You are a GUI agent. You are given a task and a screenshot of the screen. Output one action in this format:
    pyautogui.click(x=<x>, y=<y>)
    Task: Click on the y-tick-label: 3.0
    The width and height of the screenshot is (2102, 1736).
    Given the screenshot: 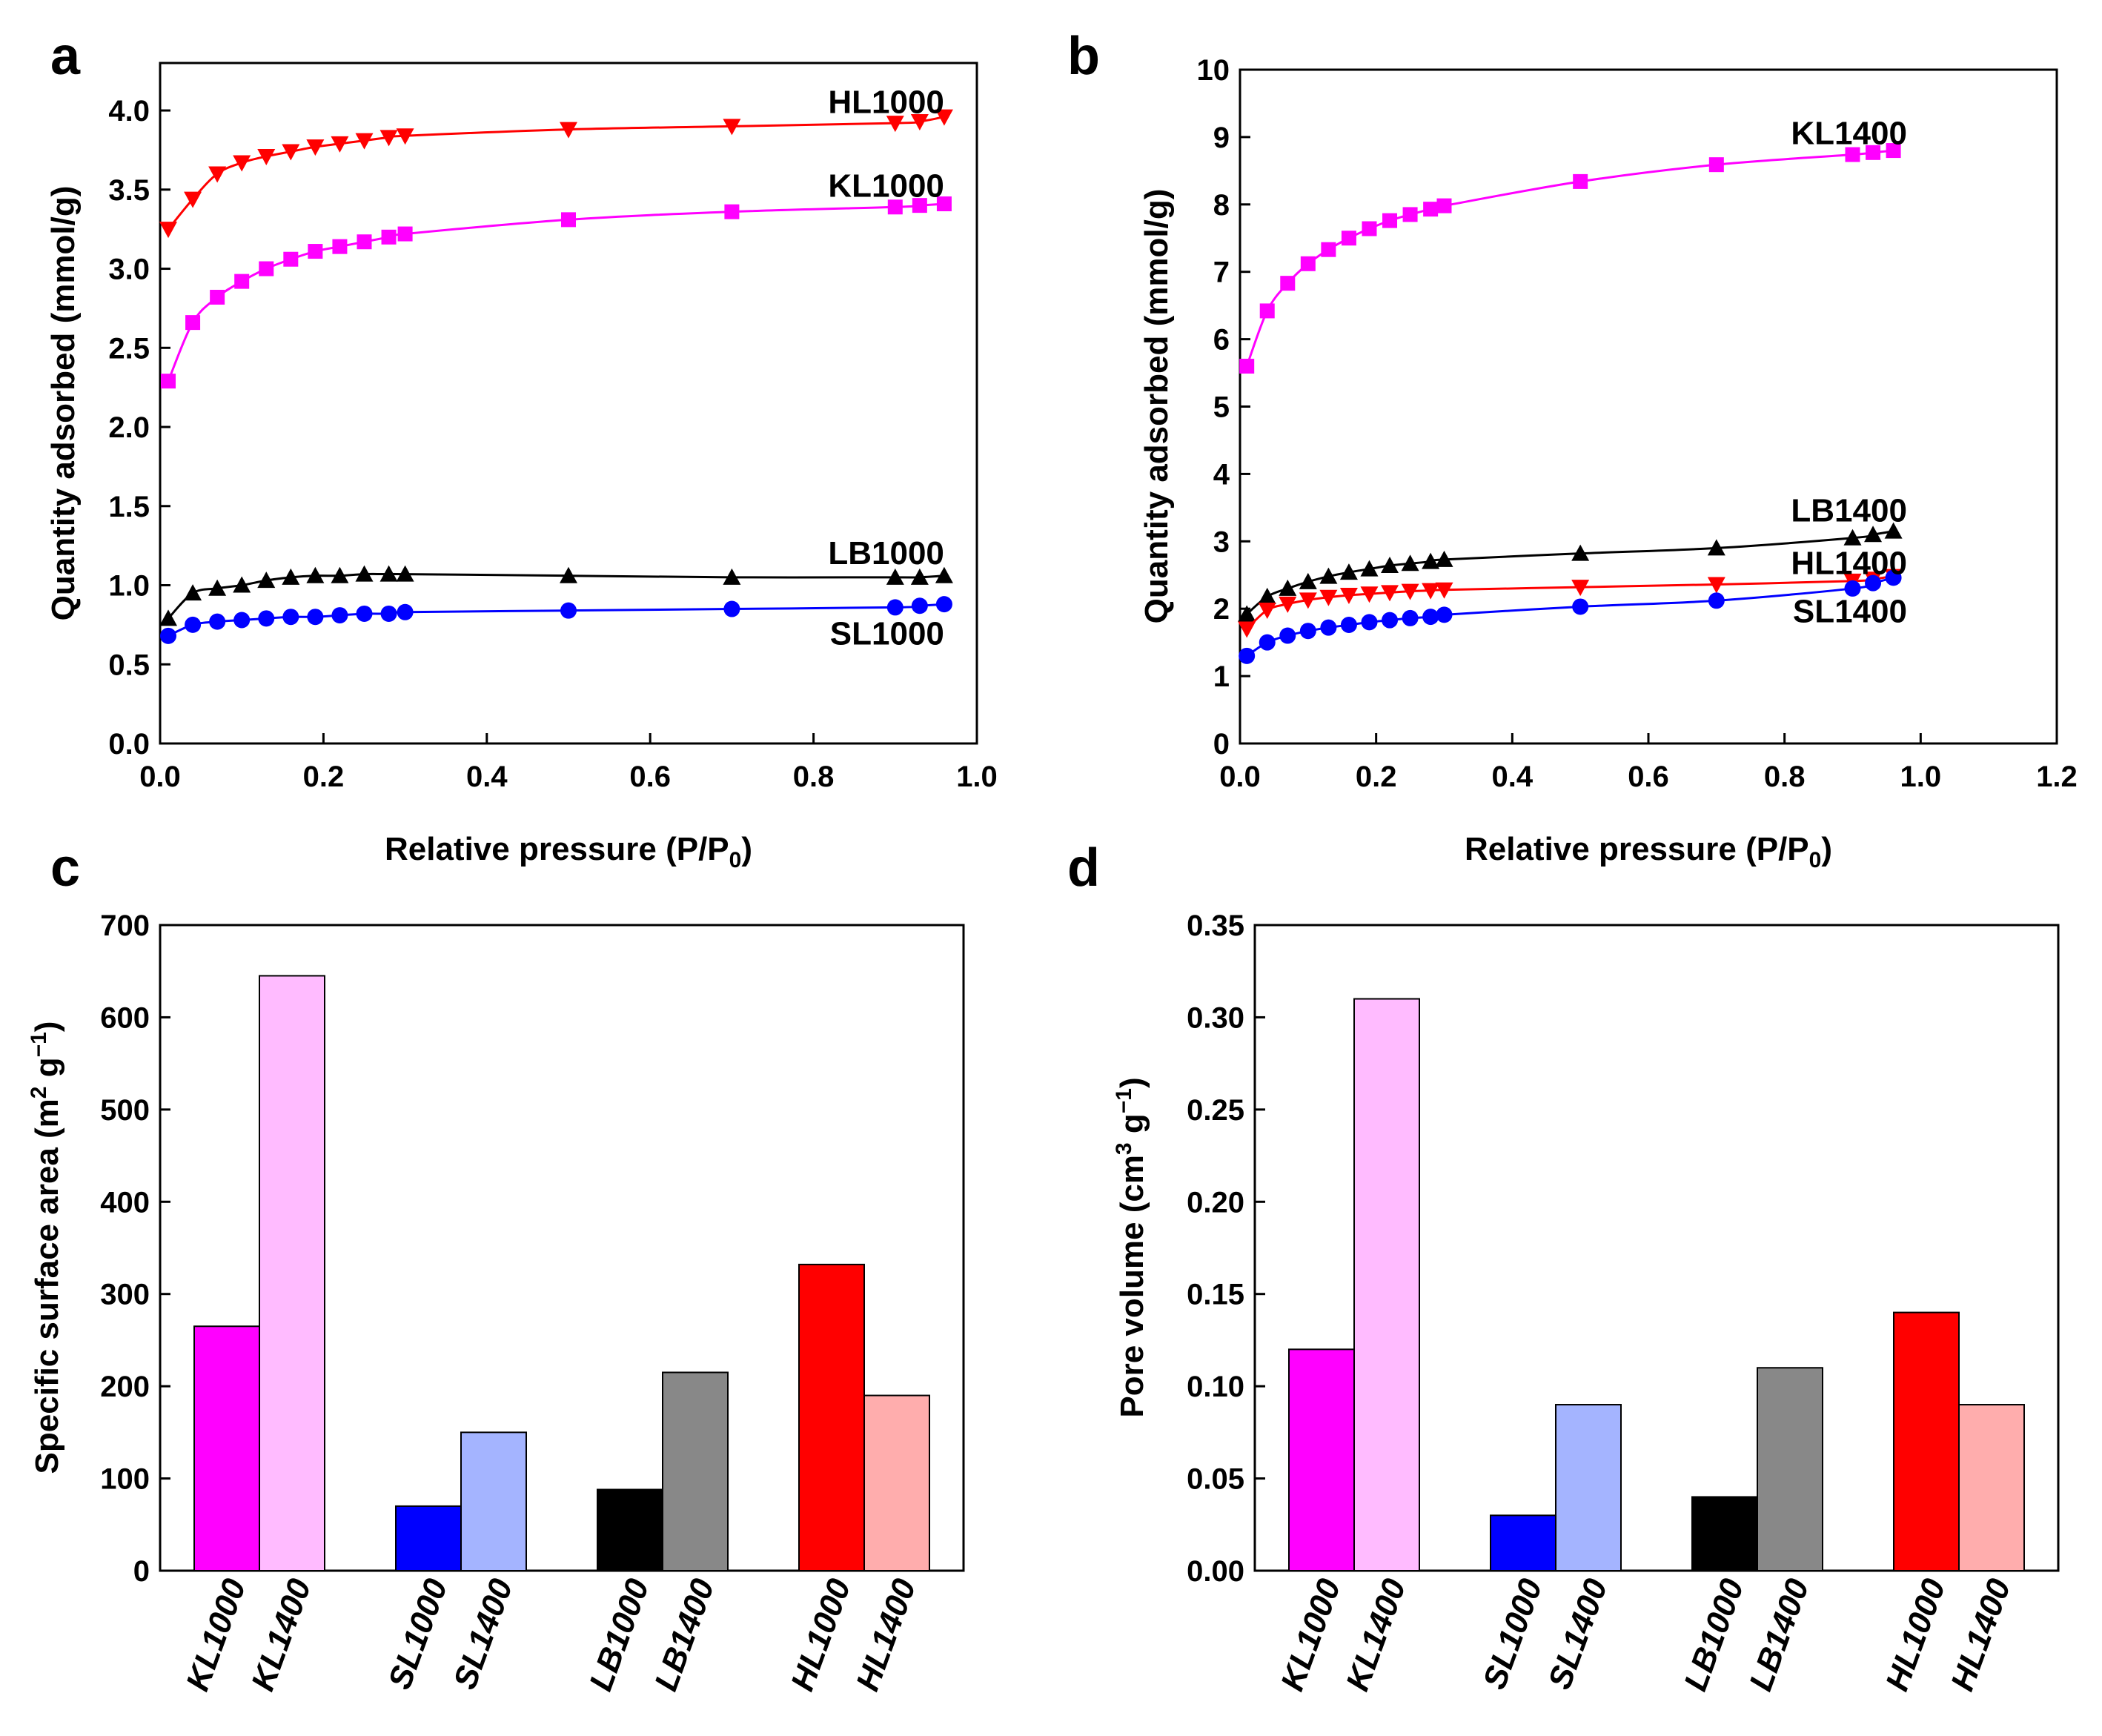 What is the action you would take?
    pyautogui.click(x=129, y=270)
    